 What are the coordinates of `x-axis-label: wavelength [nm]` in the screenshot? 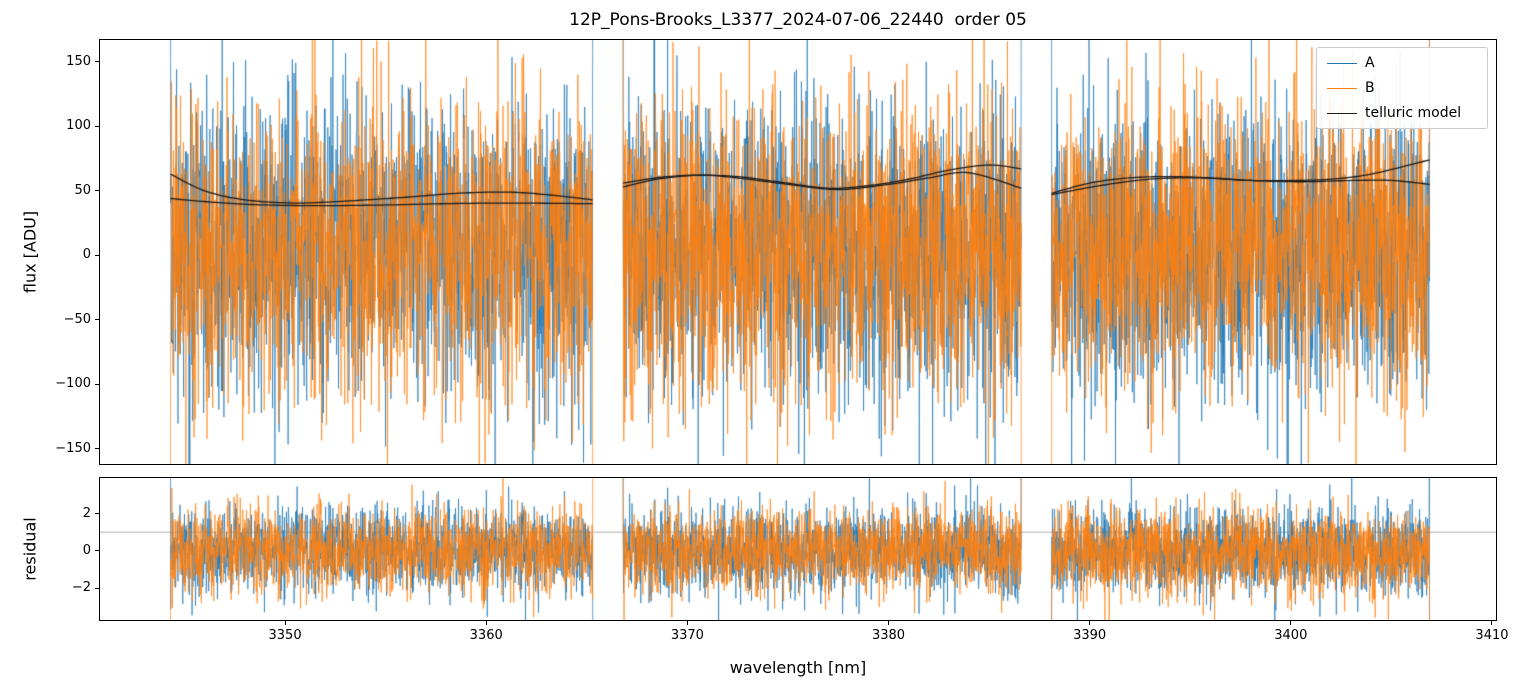 It's located at (798, 667).